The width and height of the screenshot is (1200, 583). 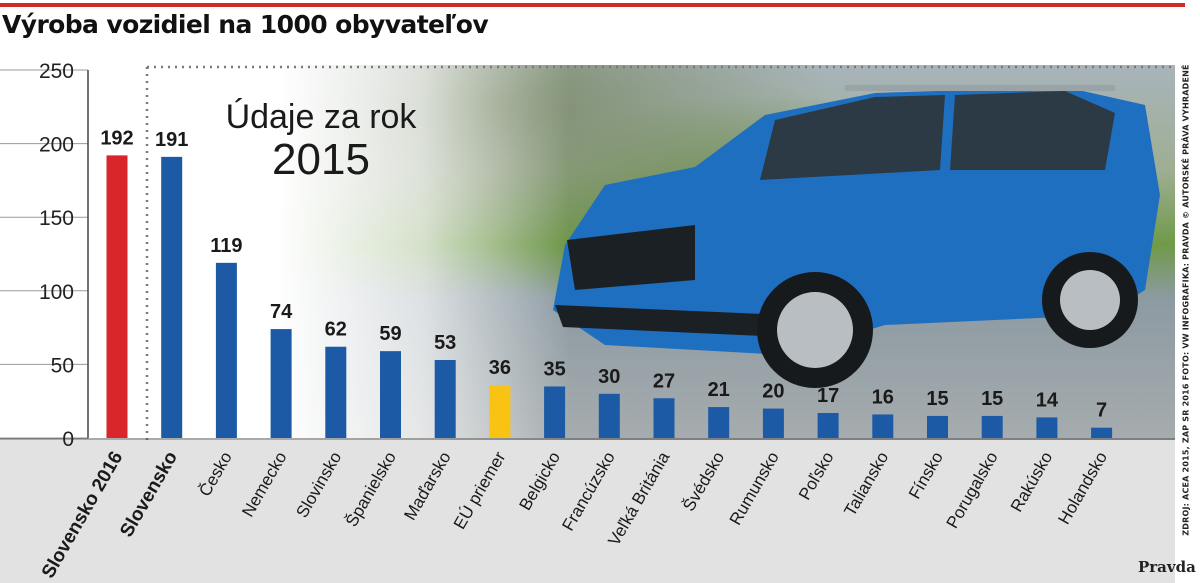 I want to click on y-tick-labels: 0 50 100 150 200 250, so click(x=56, y=255).